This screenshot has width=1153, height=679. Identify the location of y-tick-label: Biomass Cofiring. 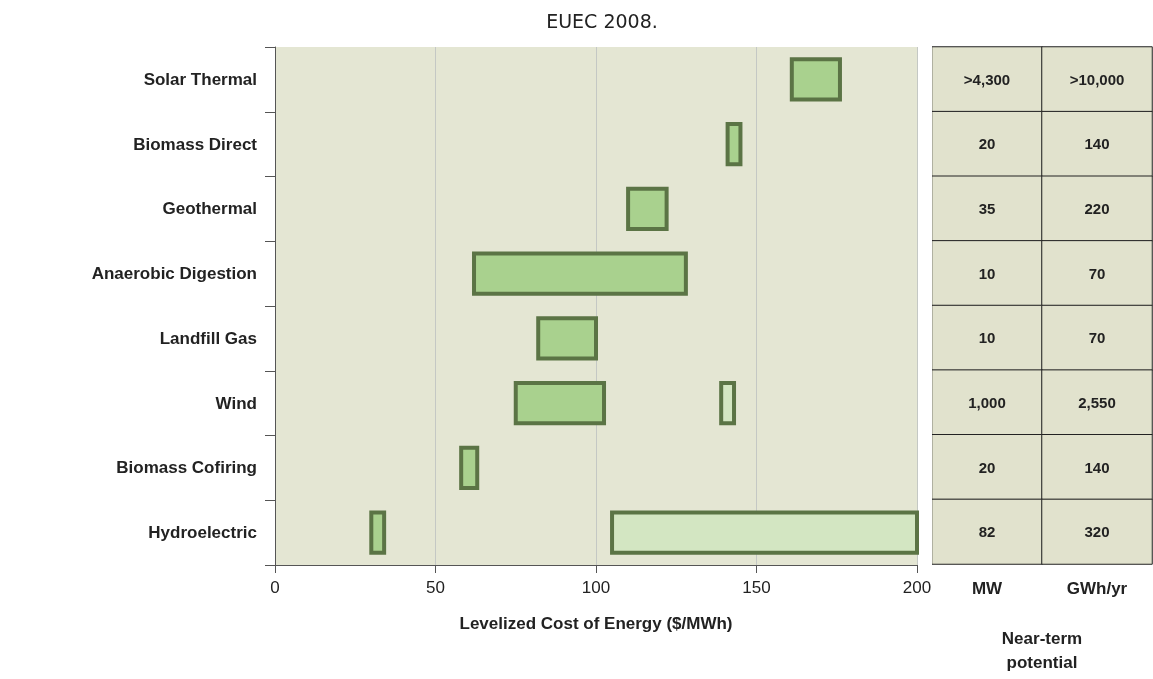
(186, 468).